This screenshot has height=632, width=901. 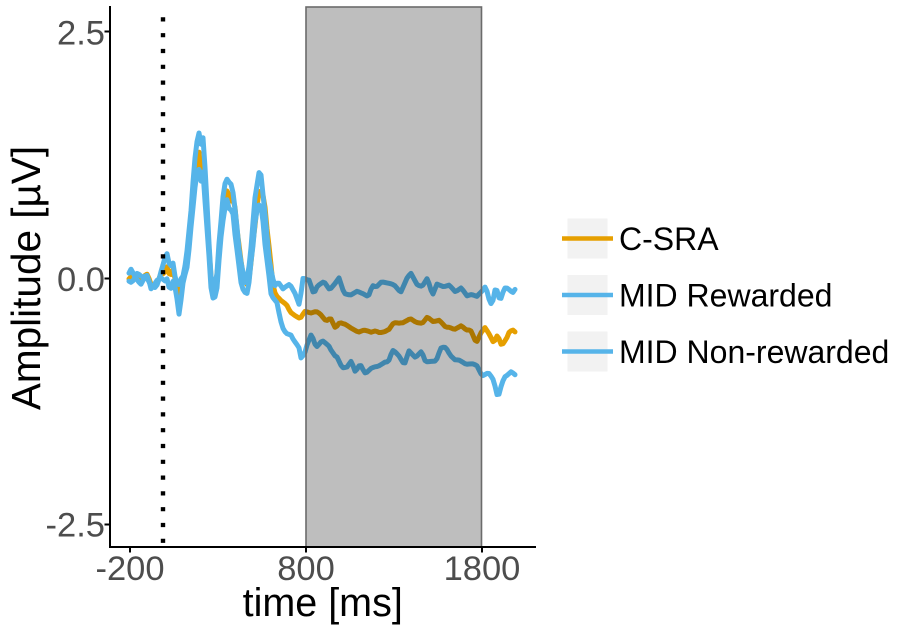 I want to click on svg-text: C-SRA, so click(x=669, y=239).